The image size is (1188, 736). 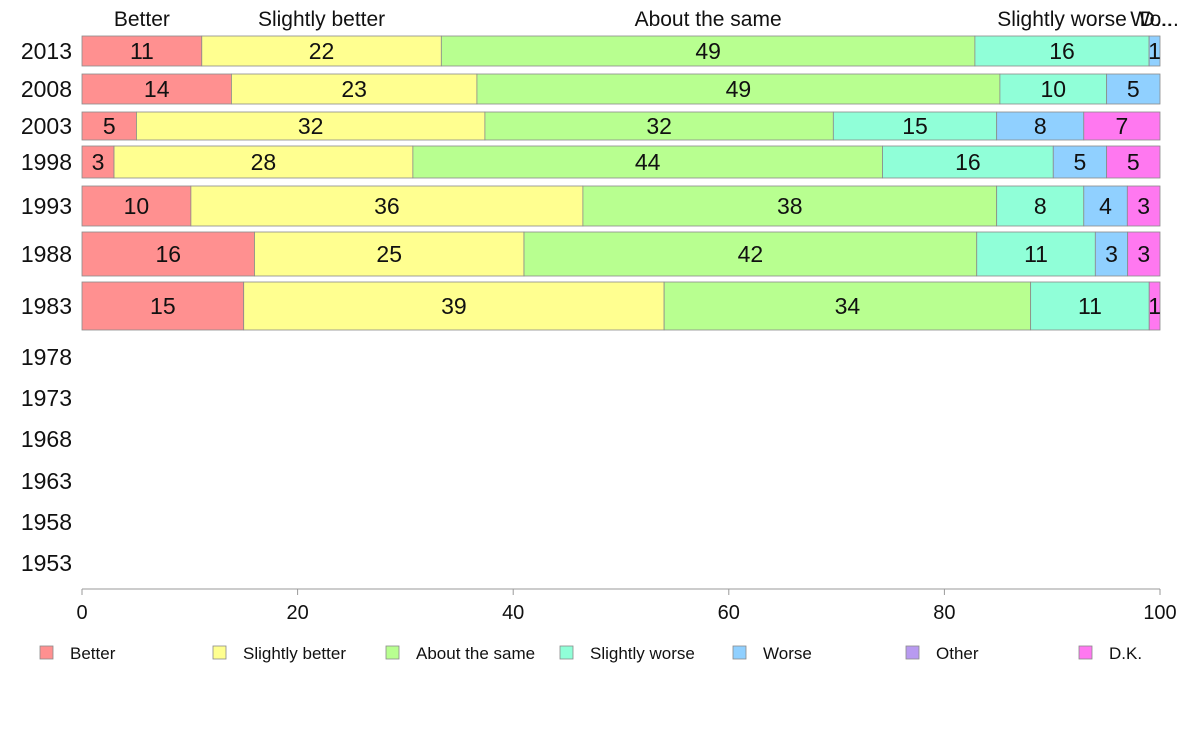 I want to click on value-label-1993-slightly-better: 36, so click(x=387, y=206).